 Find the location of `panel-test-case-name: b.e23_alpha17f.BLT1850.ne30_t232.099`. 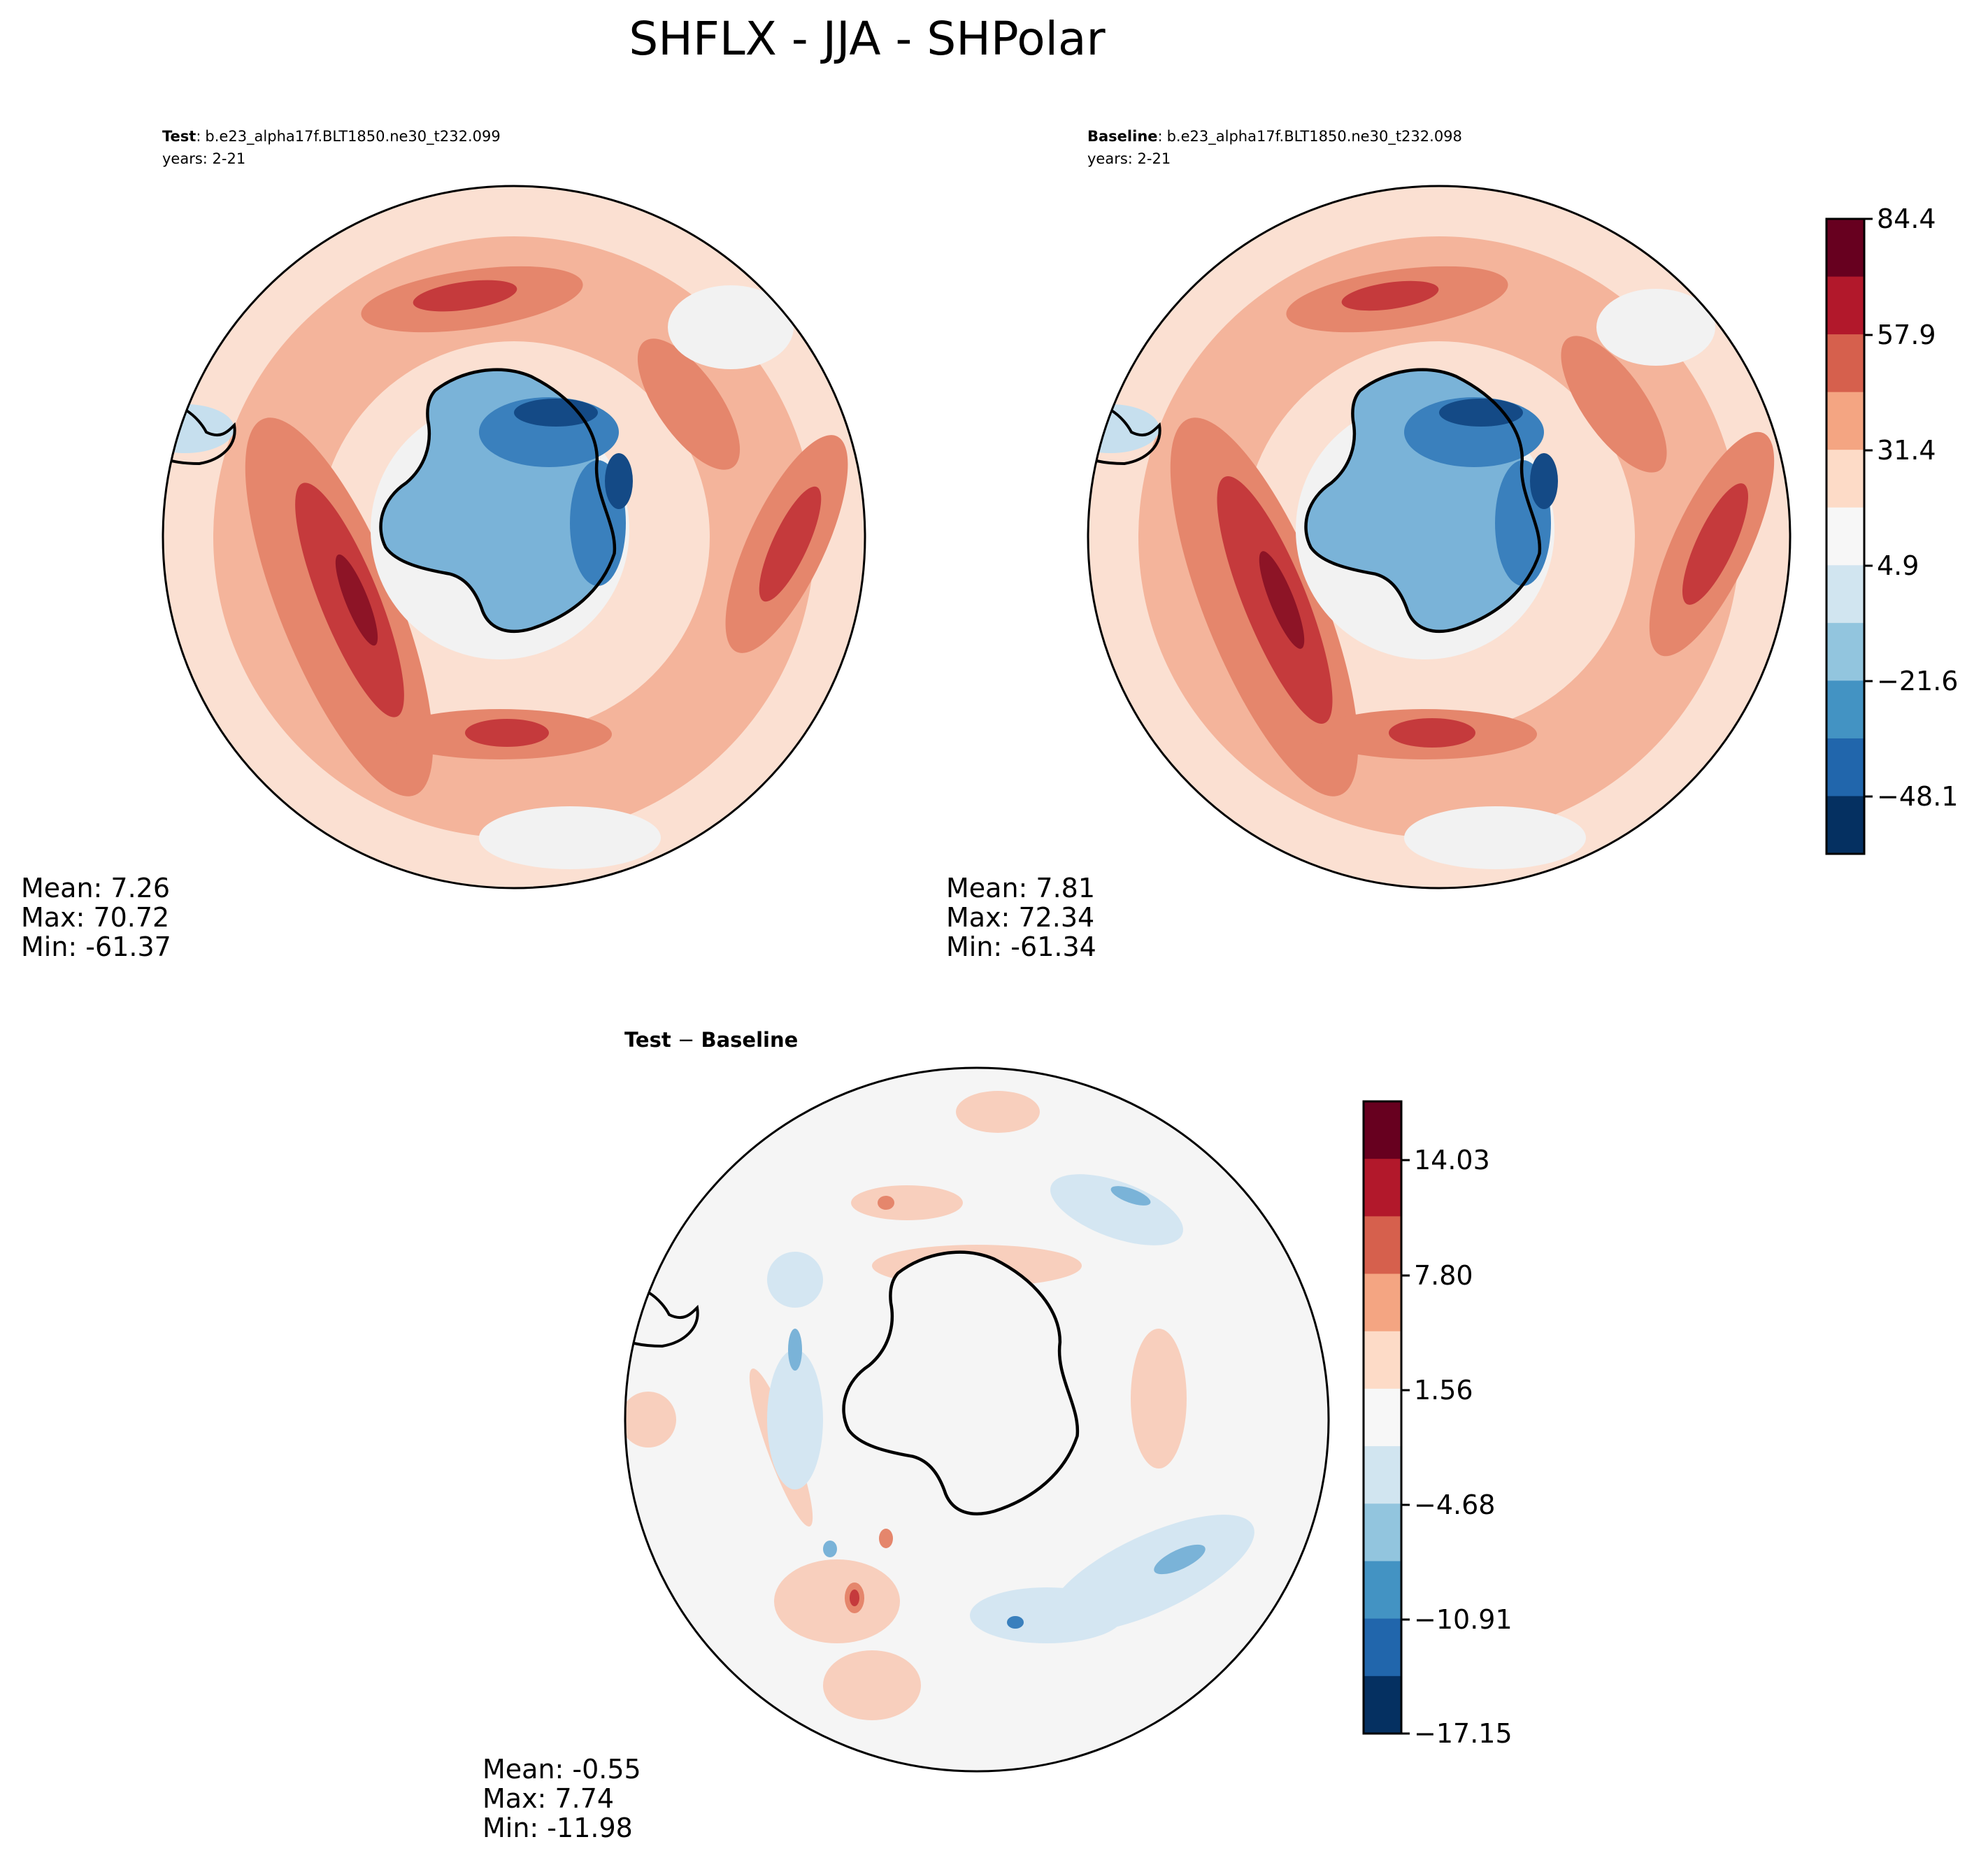

panel-test-case-name: b.e23_alpha17f.BLT1850.ne30_t232.099 is located at coordinates (352, 136).